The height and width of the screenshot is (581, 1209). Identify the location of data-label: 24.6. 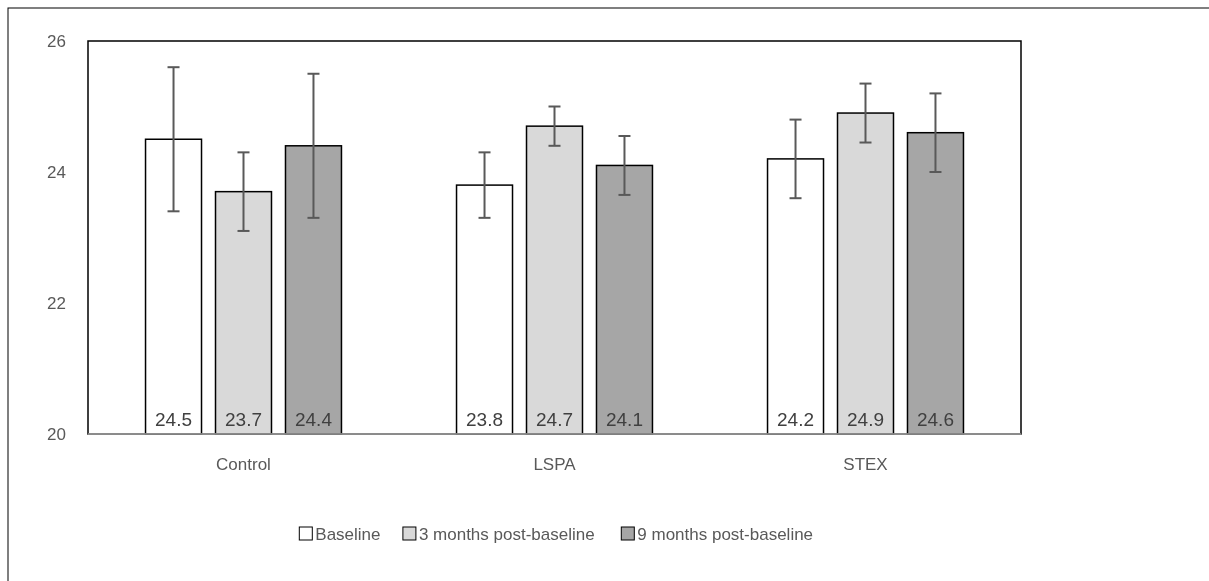
(935, 419).